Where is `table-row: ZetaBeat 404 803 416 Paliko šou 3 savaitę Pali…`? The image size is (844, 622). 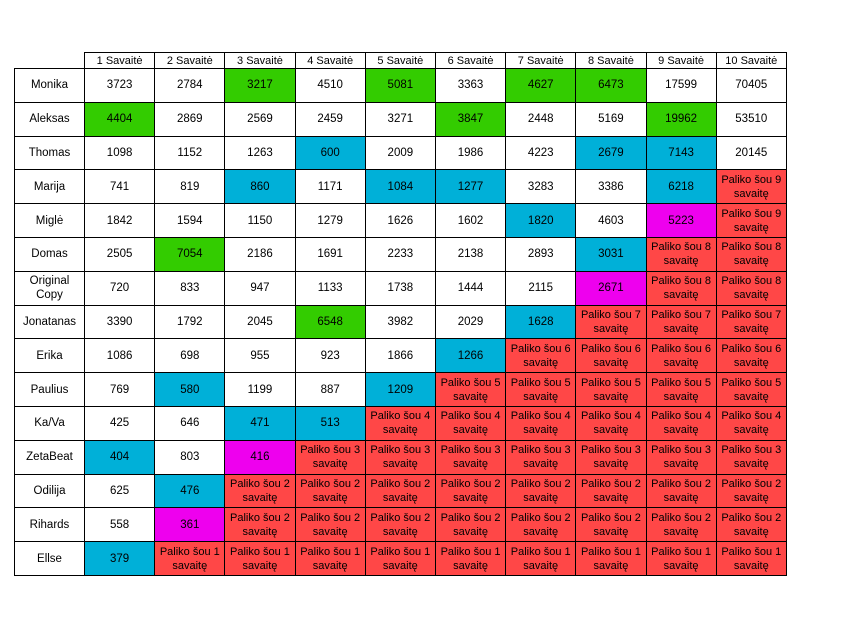 table-row: ZetaBeat 404 803 416 Paliko šou 3 savaitę Pali… is located at coordinates (400, 457).